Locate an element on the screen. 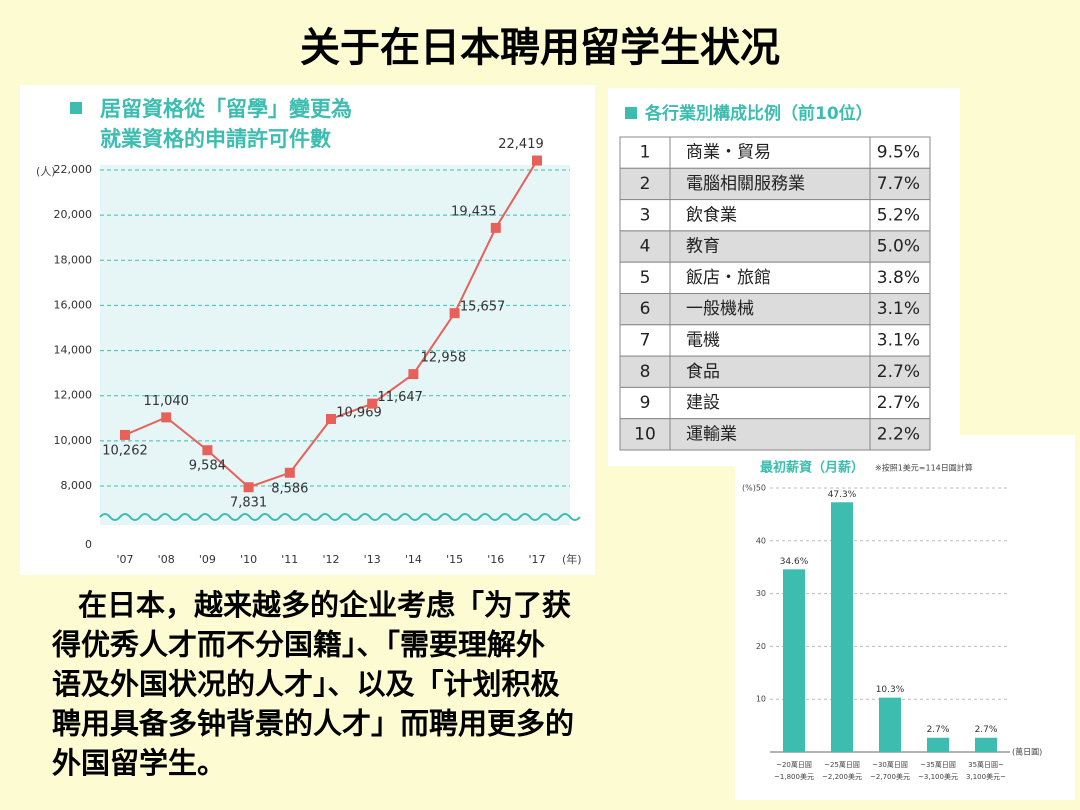 The width and height of the screenshot is (1080, 810). y-unit: (人) is located at coordinates (46, 171).